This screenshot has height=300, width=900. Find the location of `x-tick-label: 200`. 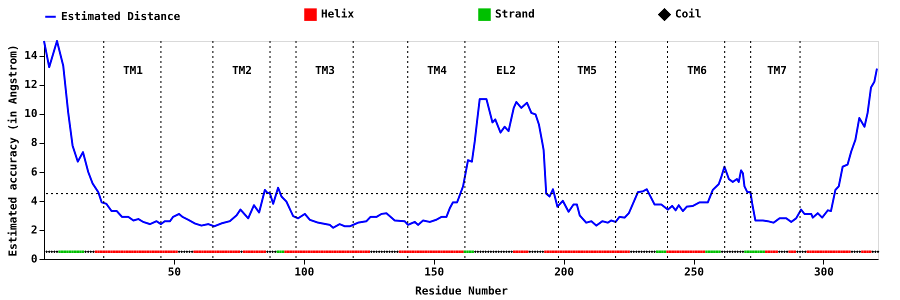

x-tick-label: 200 is located at coordinates (564, 272).